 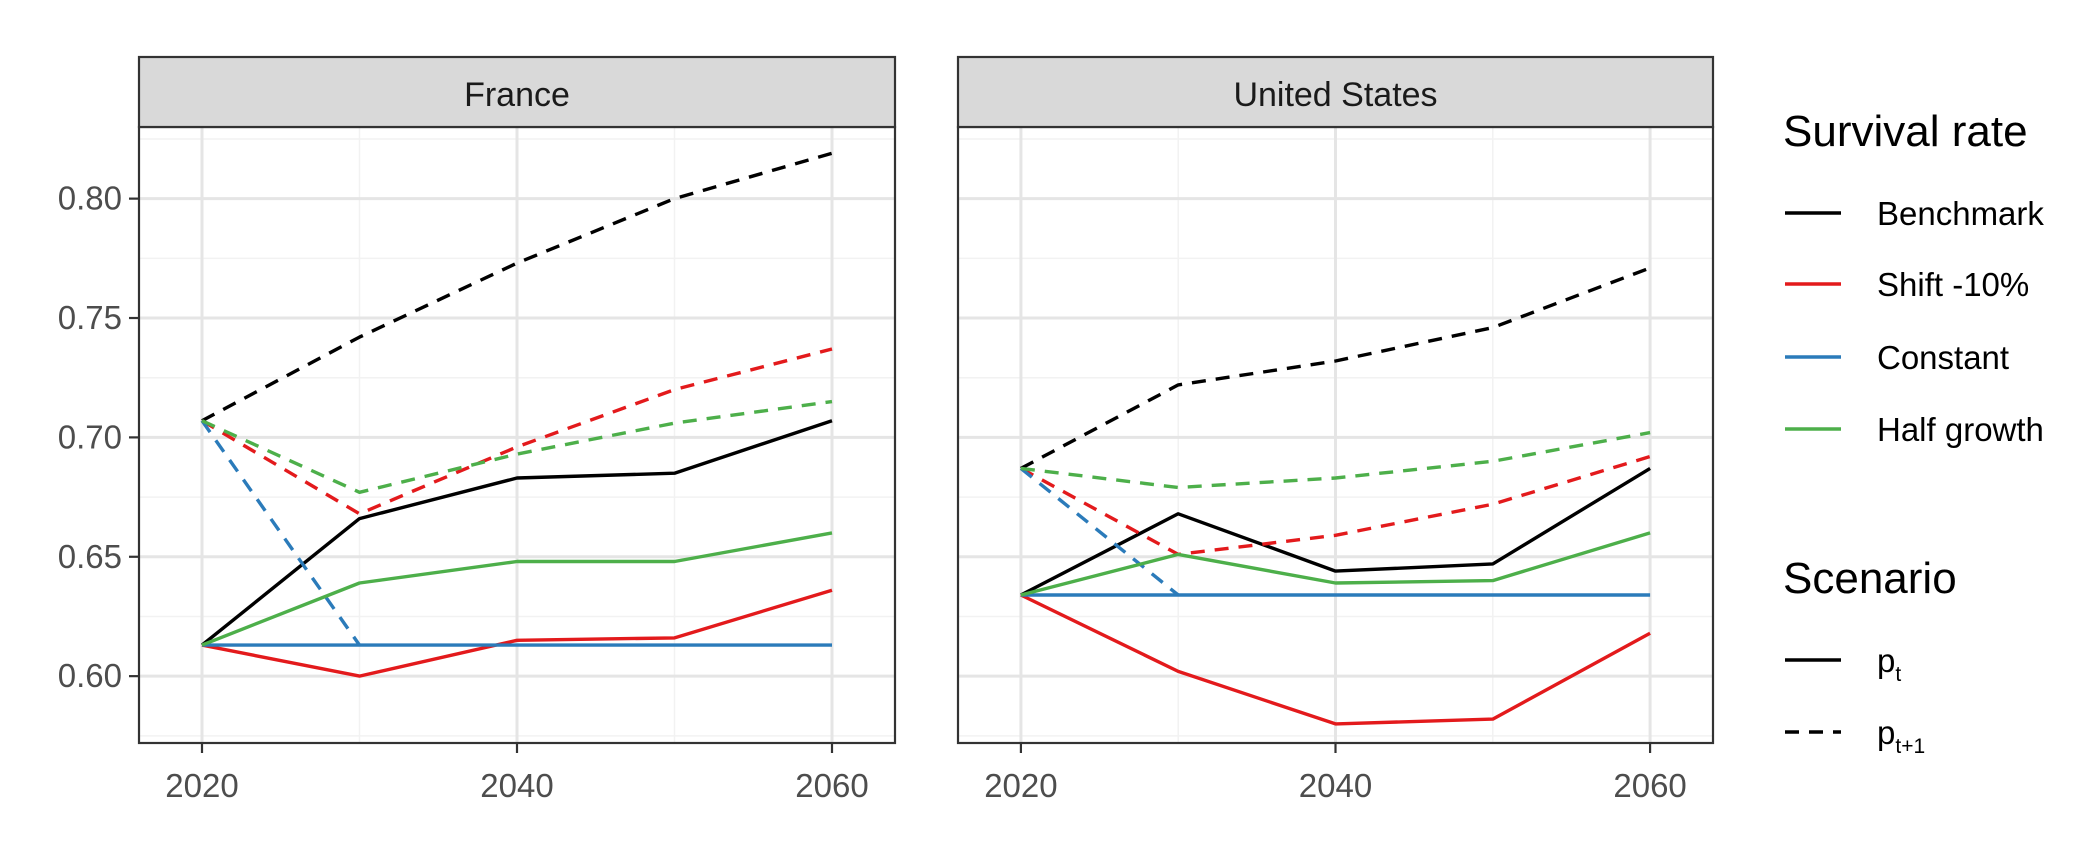 I want to click on legend-label-constant: Constant, so click(x=1943, y=357).